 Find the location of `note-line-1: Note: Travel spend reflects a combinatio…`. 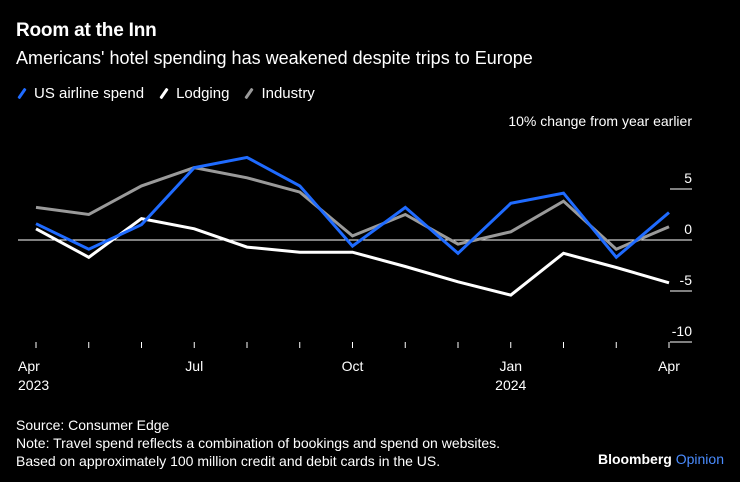

note-line-1: Note: Travel spend reflects a combinatio… is located at coordinates (258, 443).